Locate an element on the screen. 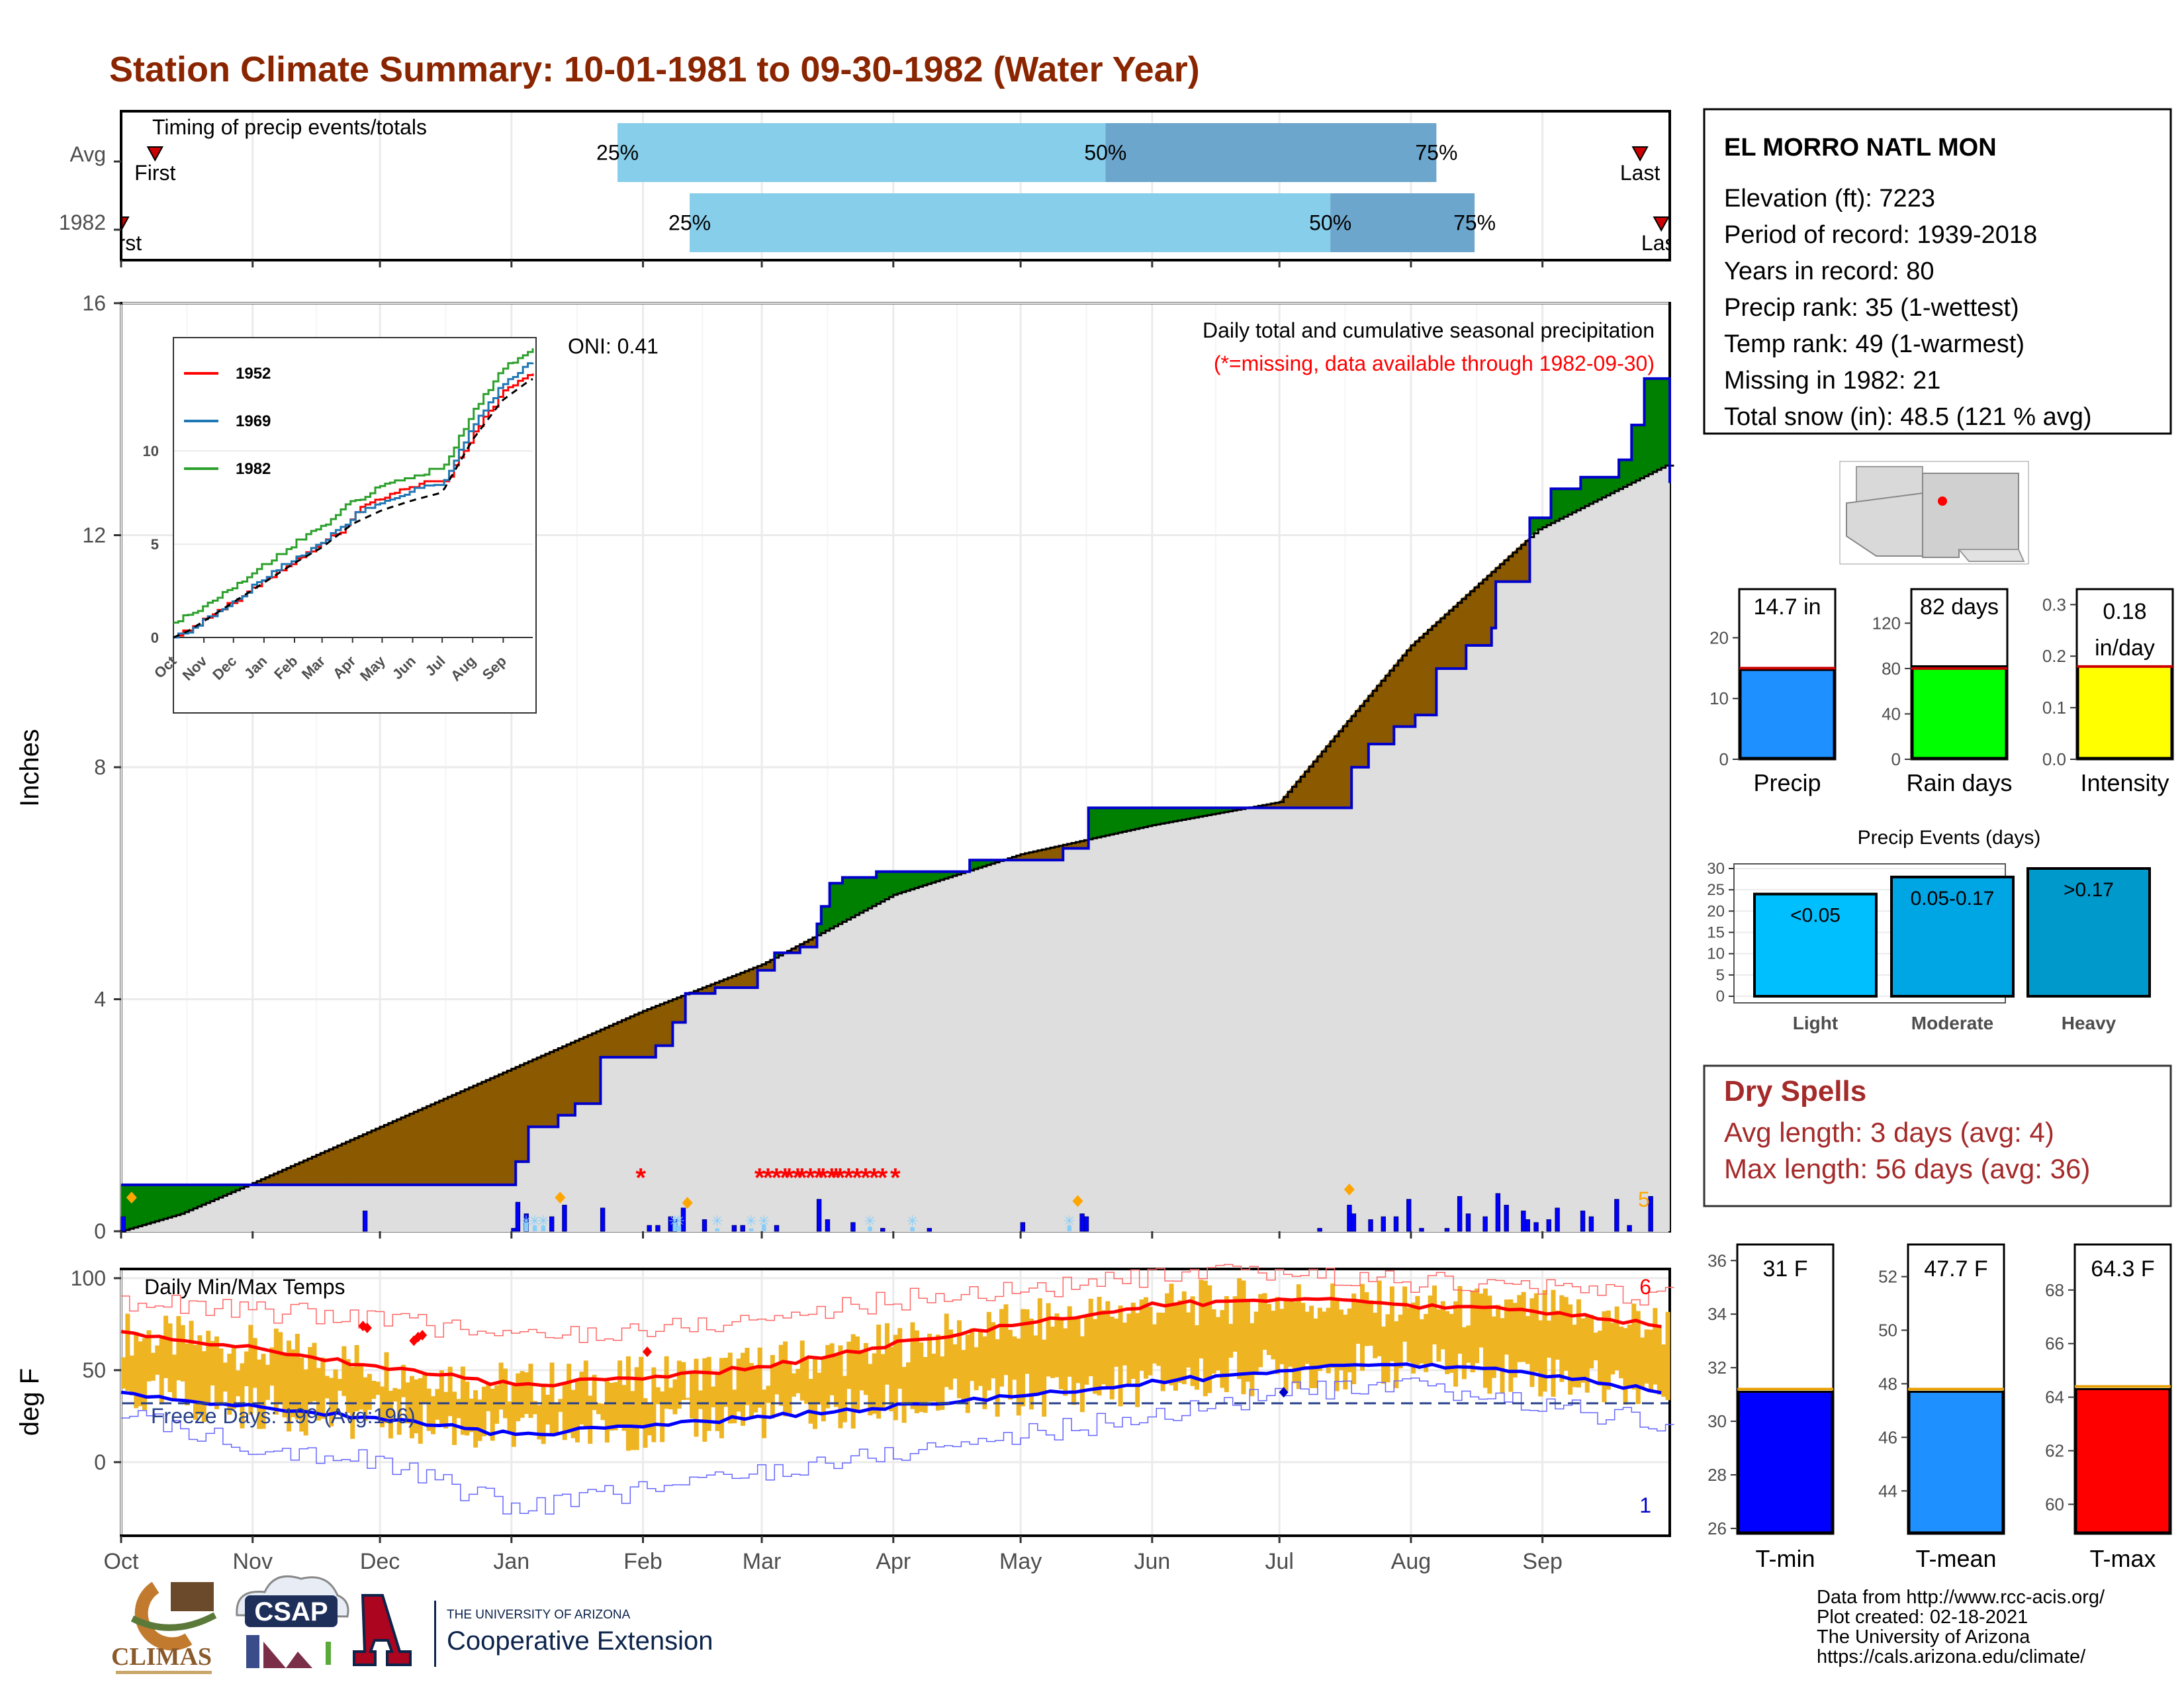  station-line: Elevation (ft): 7223 is located at coordinates (1829, 198).